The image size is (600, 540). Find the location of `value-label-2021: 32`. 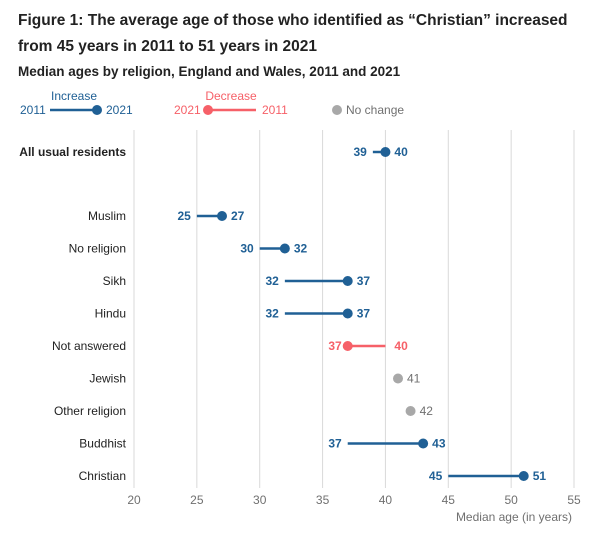

value-label-2021: 32 is located at coordinates (301, 249).